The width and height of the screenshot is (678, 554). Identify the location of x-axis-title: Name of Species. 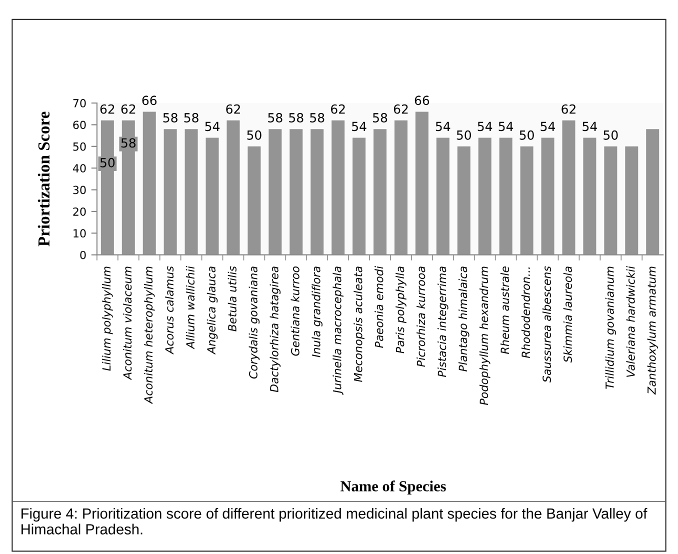
(393, 487).